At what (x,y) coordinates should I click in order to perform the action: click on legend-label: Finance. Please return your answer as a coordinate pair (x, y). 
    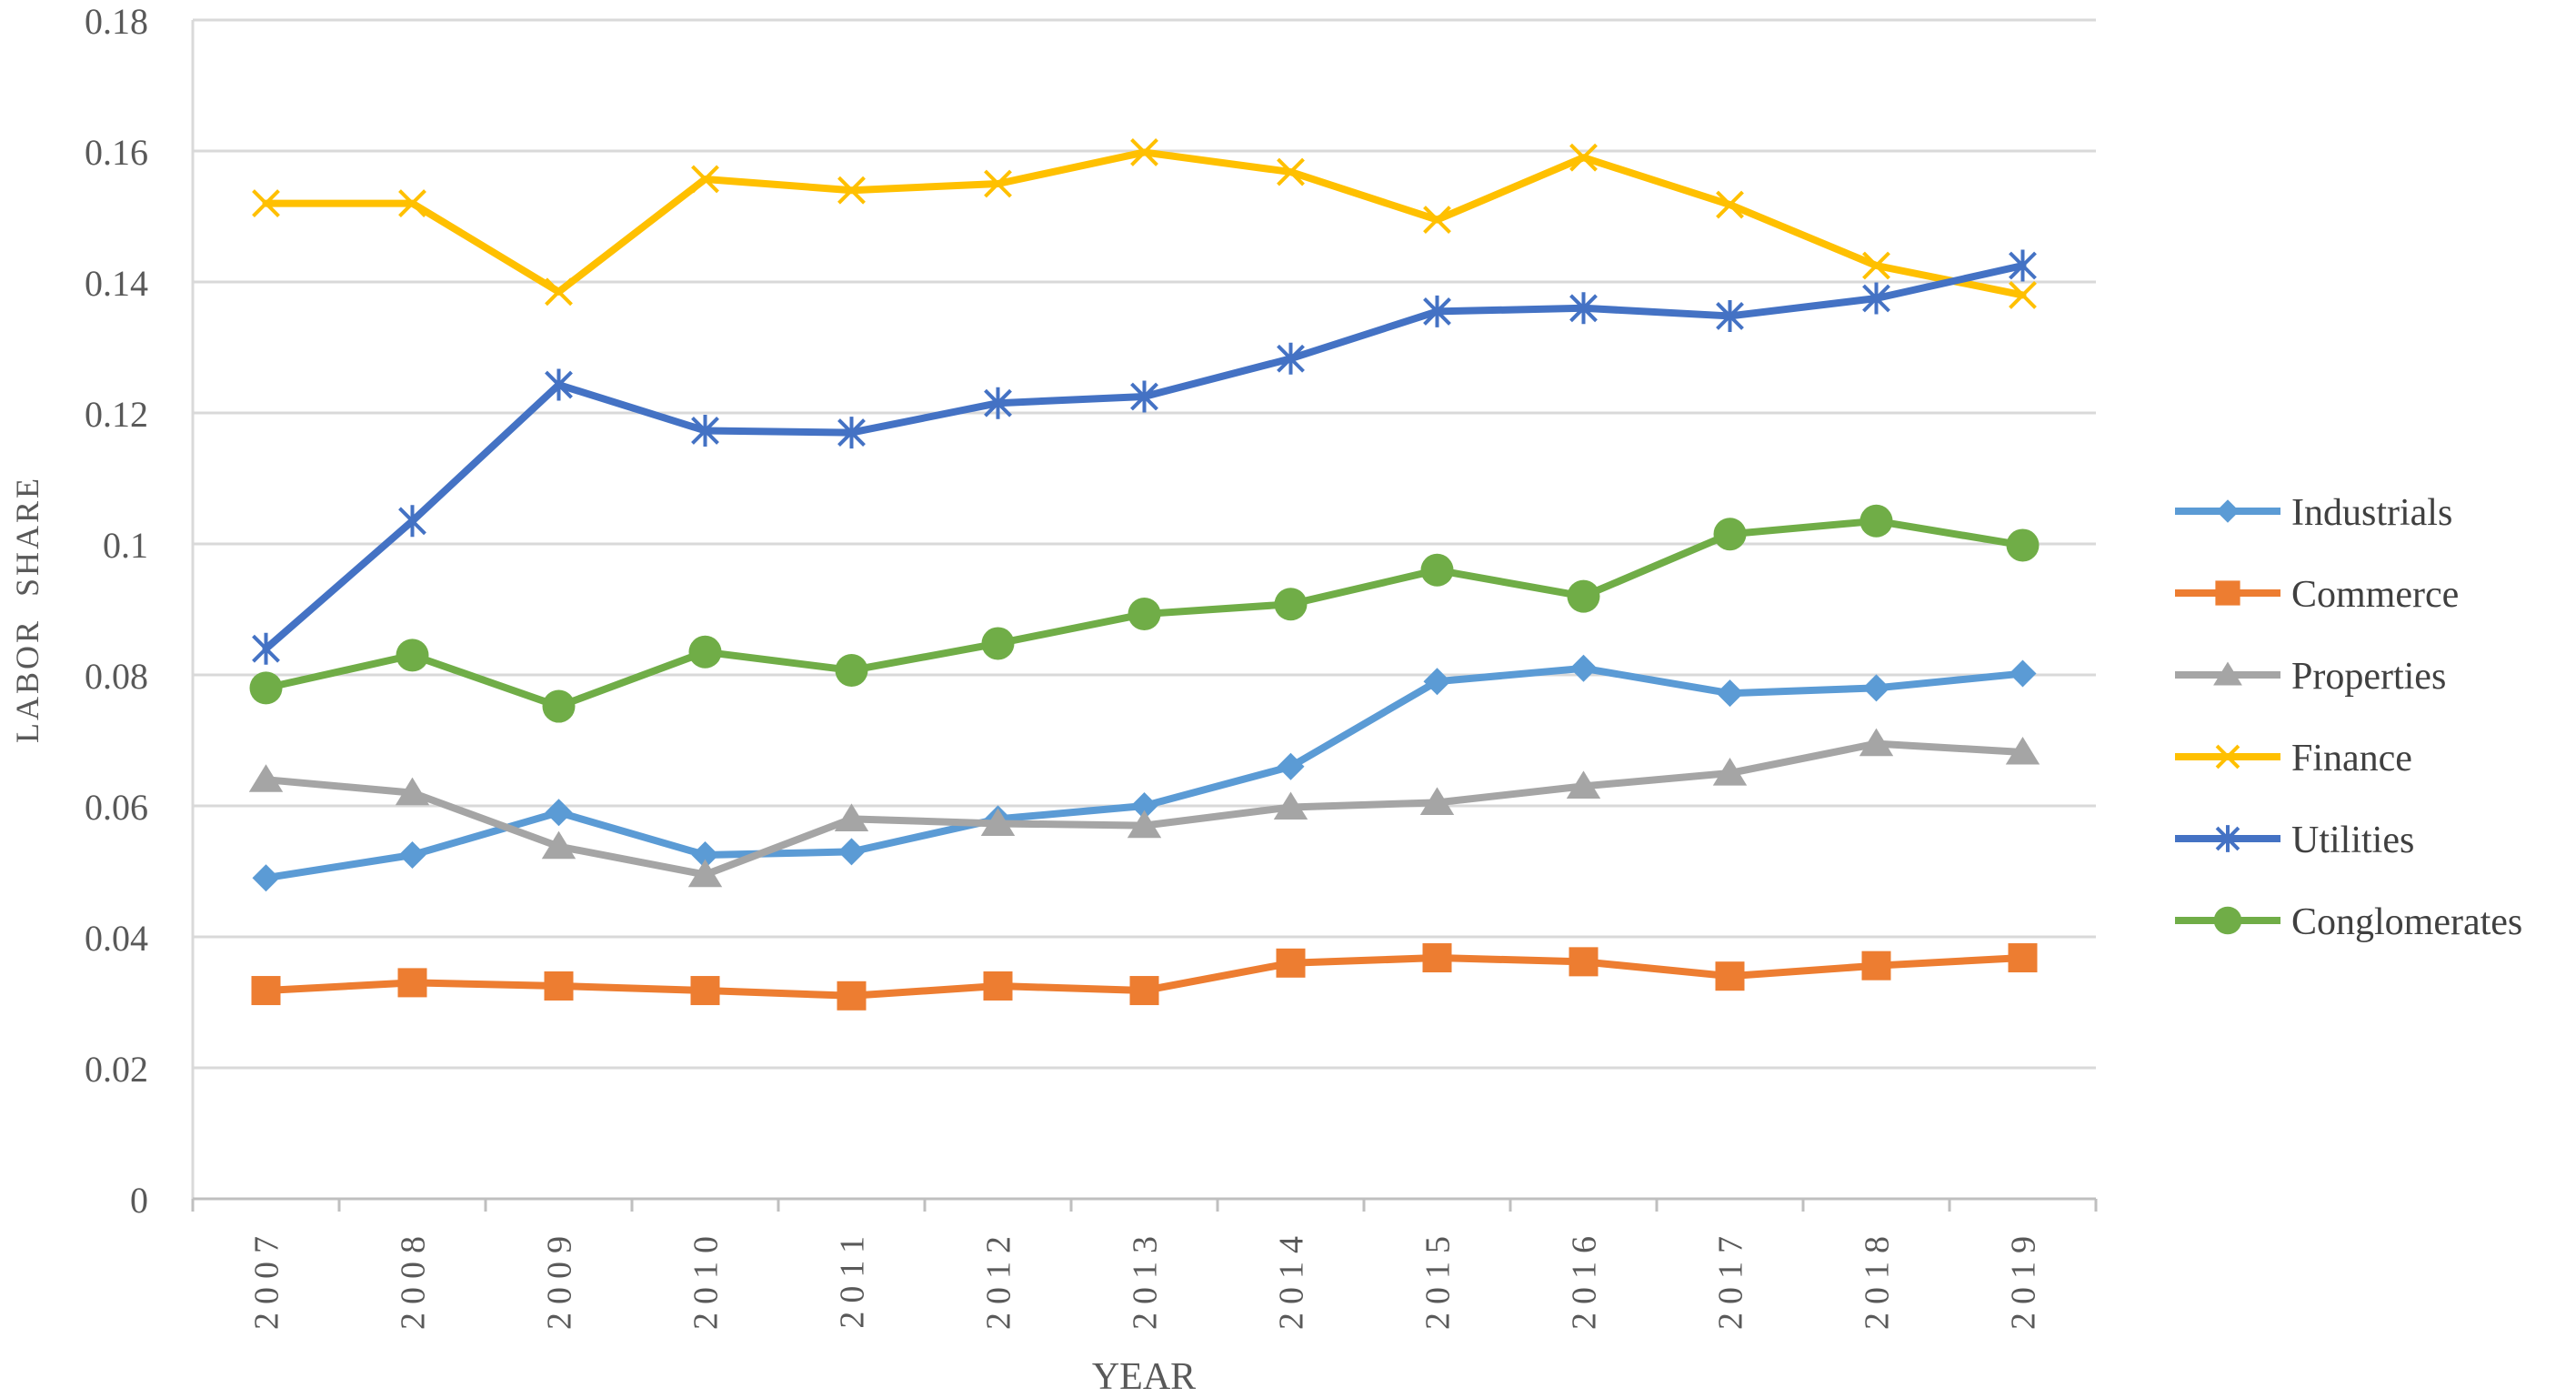
    Looking at the image, I should click on (2352, 758).